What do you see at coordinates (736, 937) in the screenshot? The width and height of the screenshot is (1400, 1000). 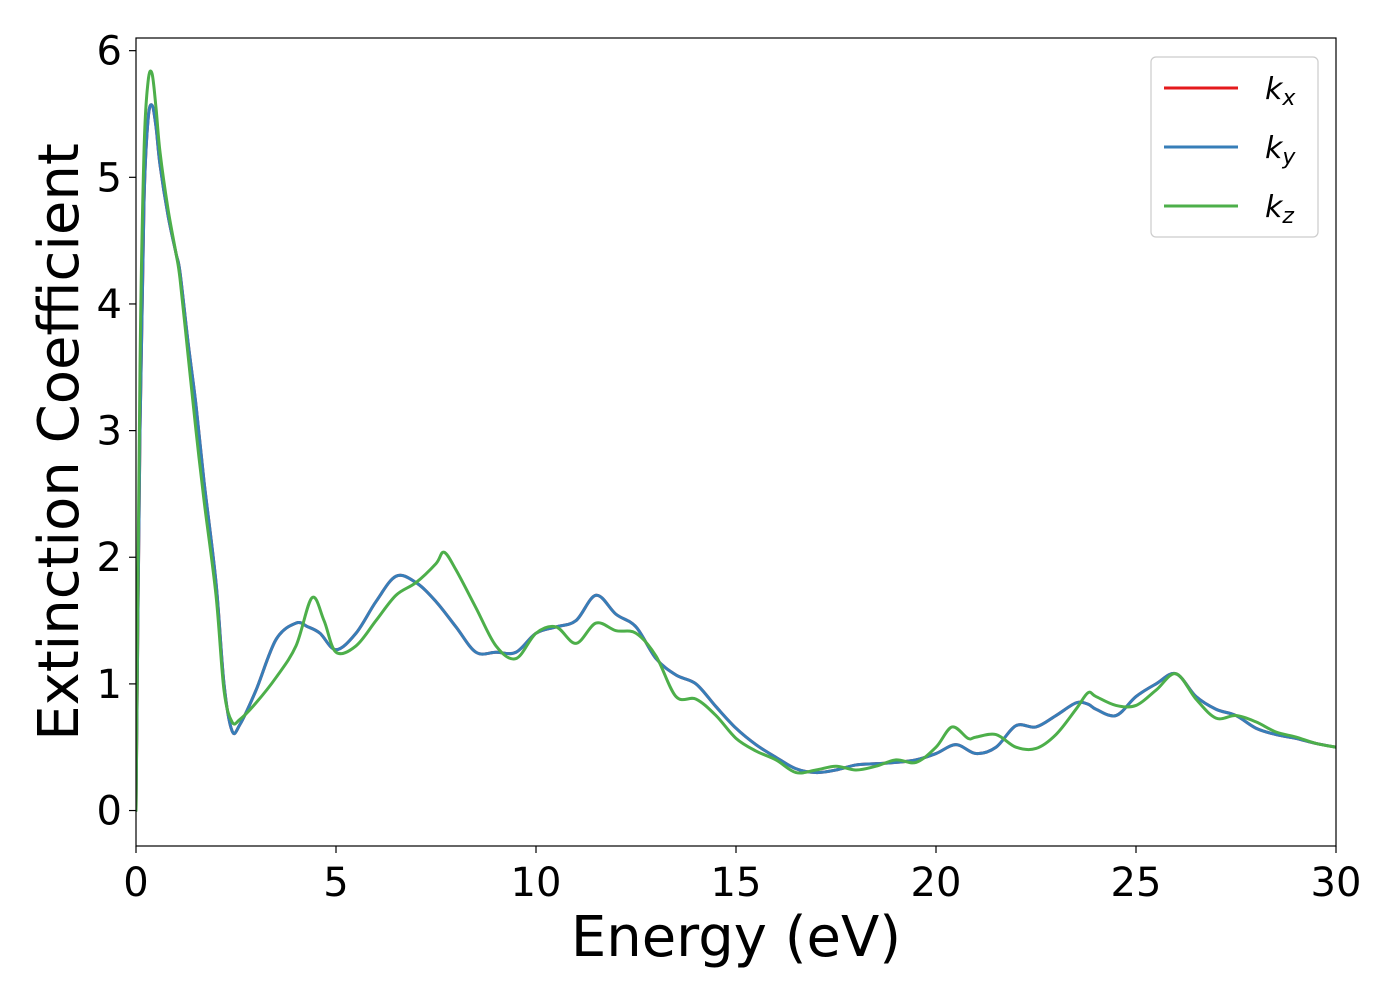 I see `x-axis-title: Energy (eV)` at bounding box center [736, 937].